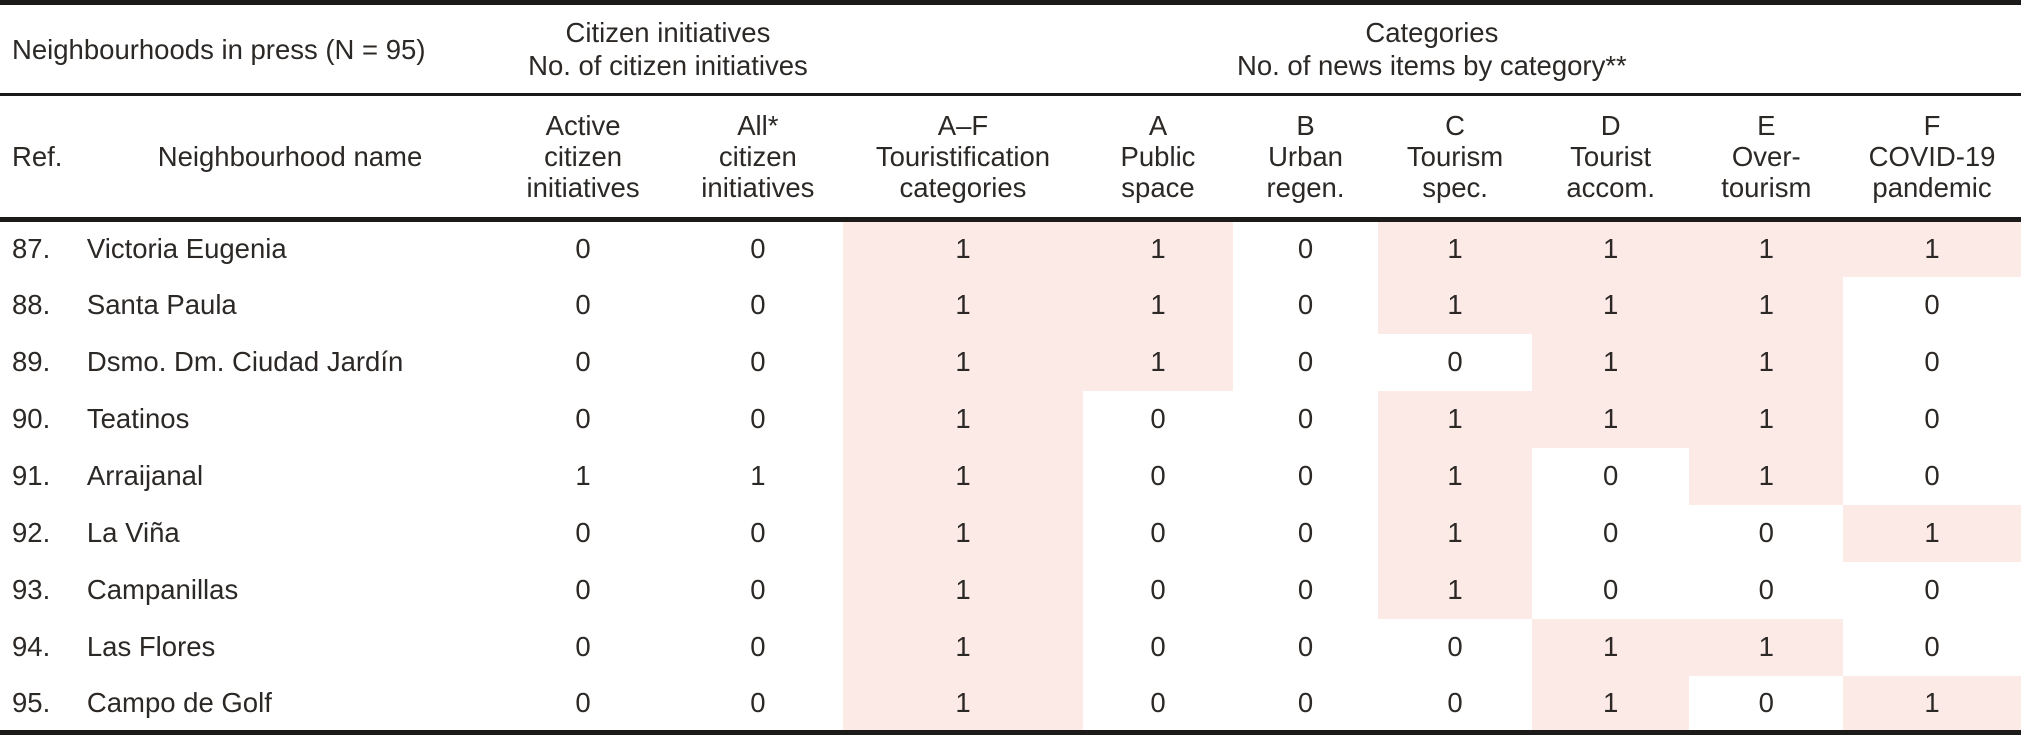  What do you see at coordinates (1932, 158) in the screenshot?
I see `col-header-f-covid19: F COVID-19 pandemic` at bounding box center [1932, 158].